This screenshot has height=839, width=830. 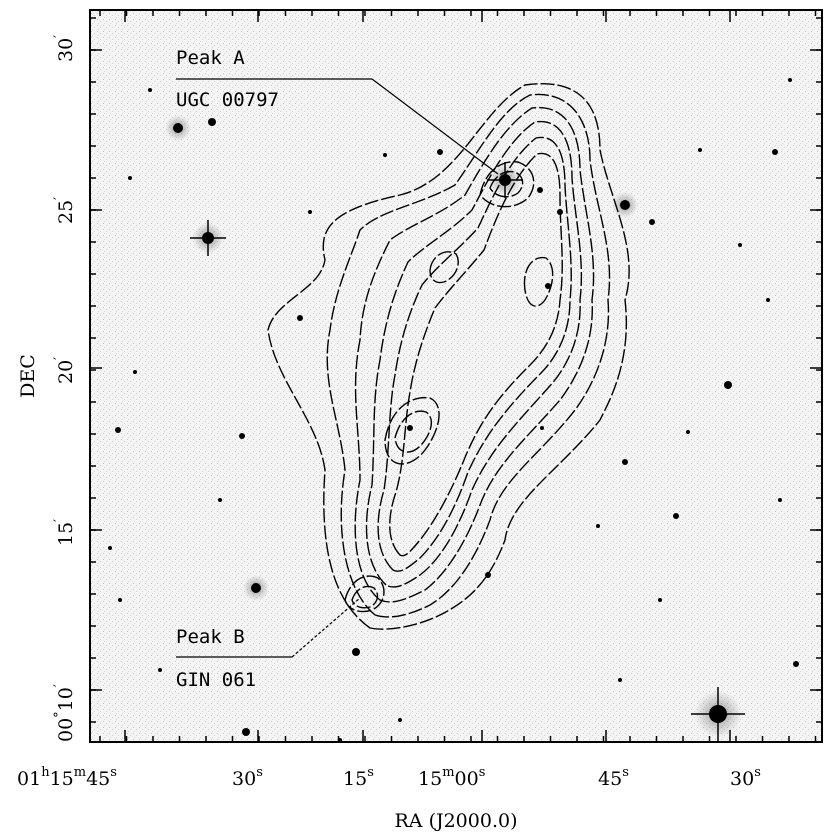 What do you see at coordinates (227, 100) in the screenshot?
I see `peak-a-id: UGC 00797` at bounding box center [227, 100].